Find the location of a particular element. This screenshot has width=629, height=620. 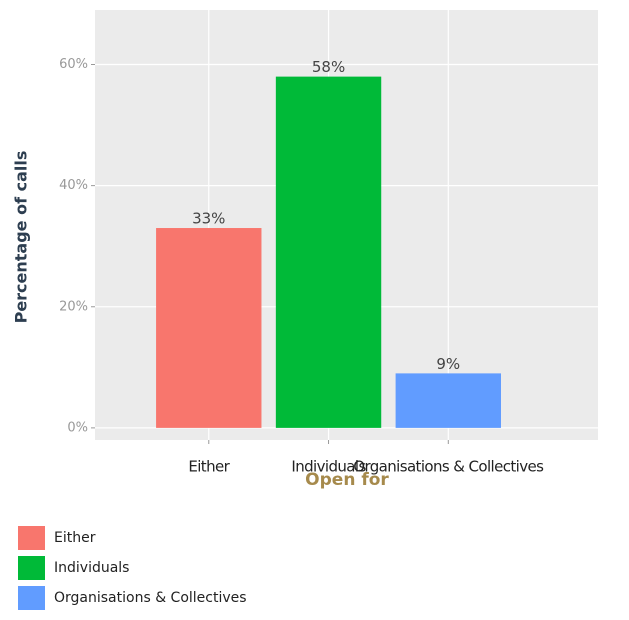

x-tick-label: Organisations & Collectives is located at coordinates (448, 467).